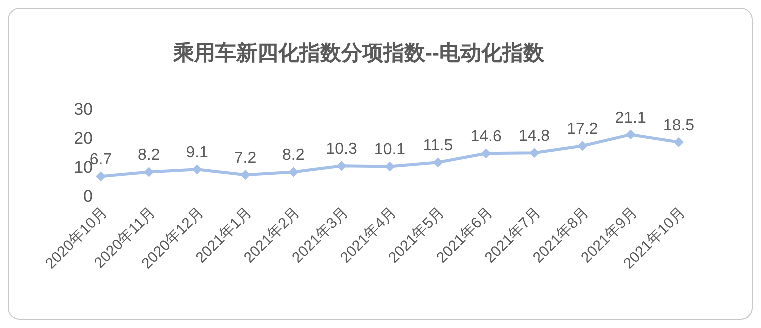 This screenshot has height=328, width=761. I want to click on data-label: 18.5, so click(679, 125).